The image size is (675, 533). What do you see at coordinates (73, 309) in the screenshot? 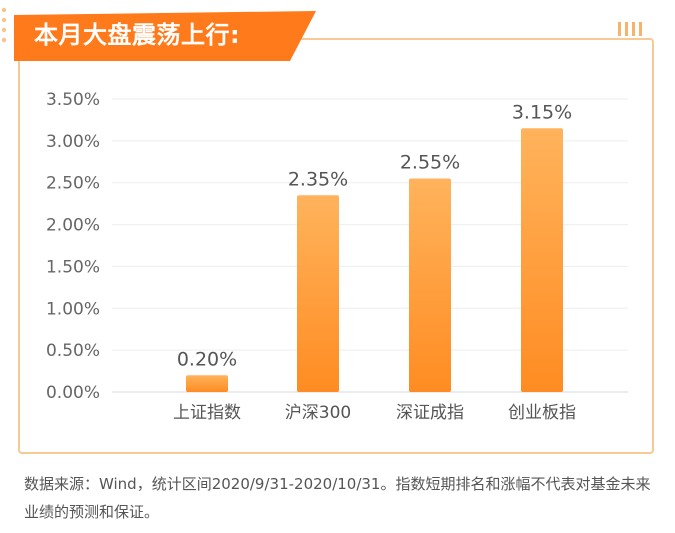
I see `y-tick-label: 1.00%` at bounding box center [73, 309].